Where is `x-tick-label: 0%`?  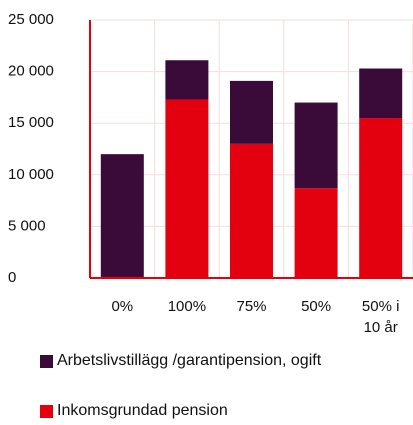 x-tick-label: 0% is located at coordinates (122, 306).